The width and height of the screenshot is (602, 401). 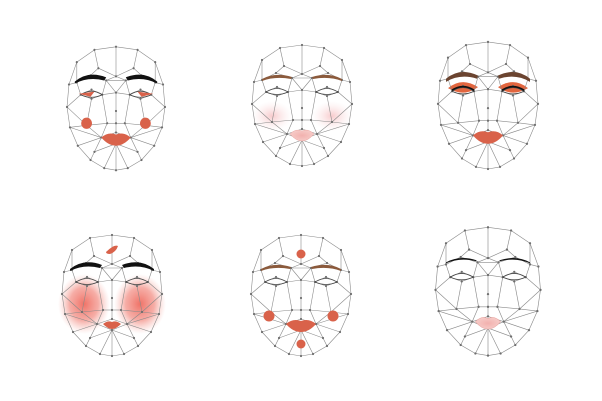 What do you see at coordinates (488, 105) in the screenshot?
I see `face-mesh` at bounding box center [488, 105].